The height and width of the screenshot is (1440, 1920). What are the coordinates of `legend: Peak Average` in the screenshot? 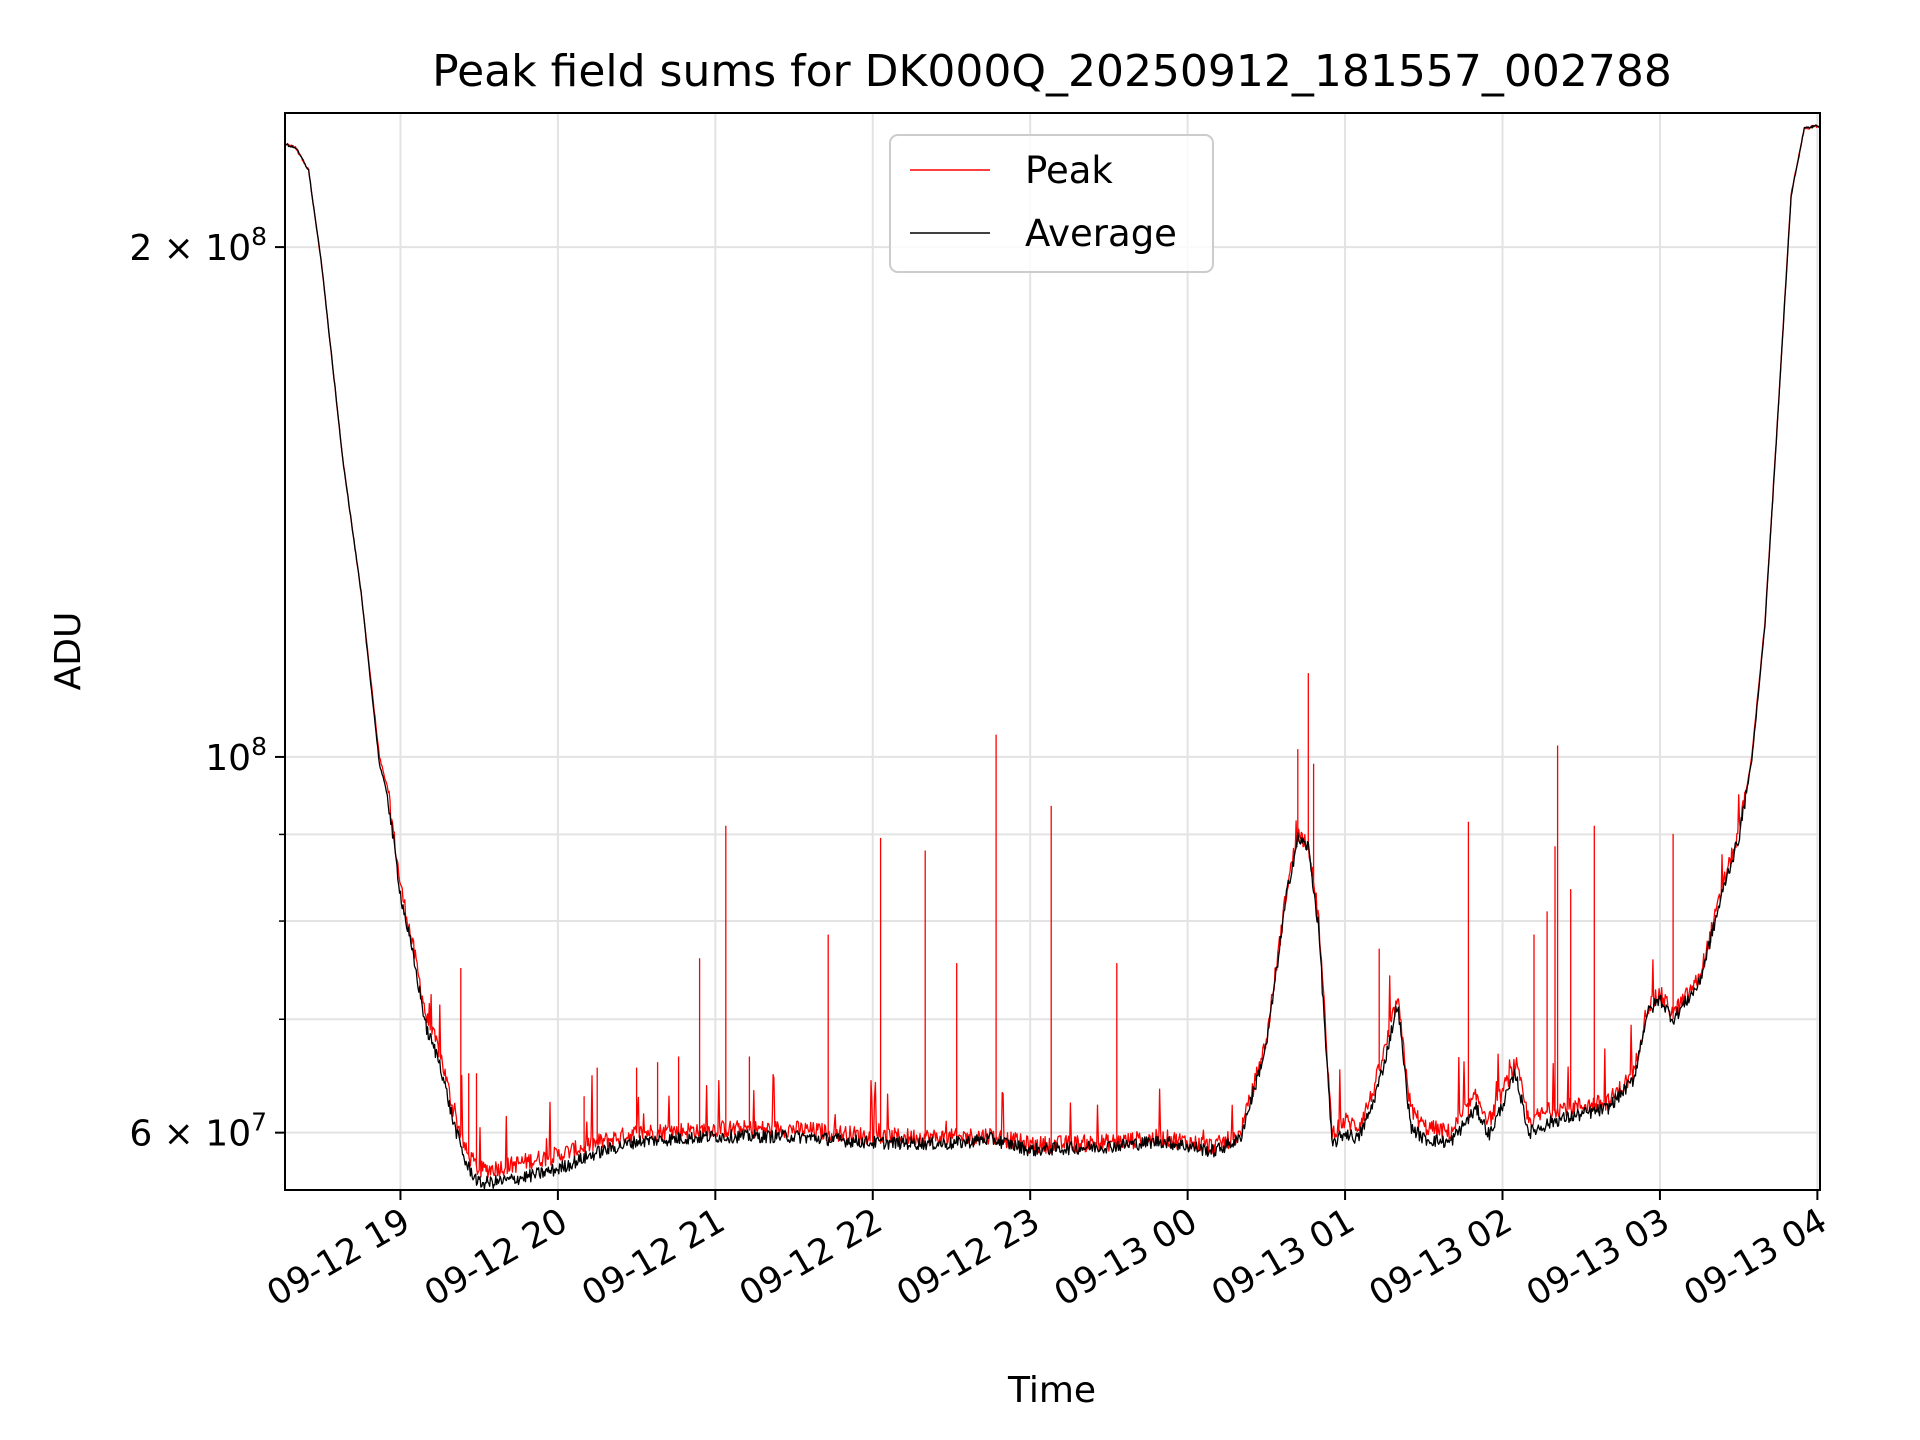 It's located at (1051, 203).